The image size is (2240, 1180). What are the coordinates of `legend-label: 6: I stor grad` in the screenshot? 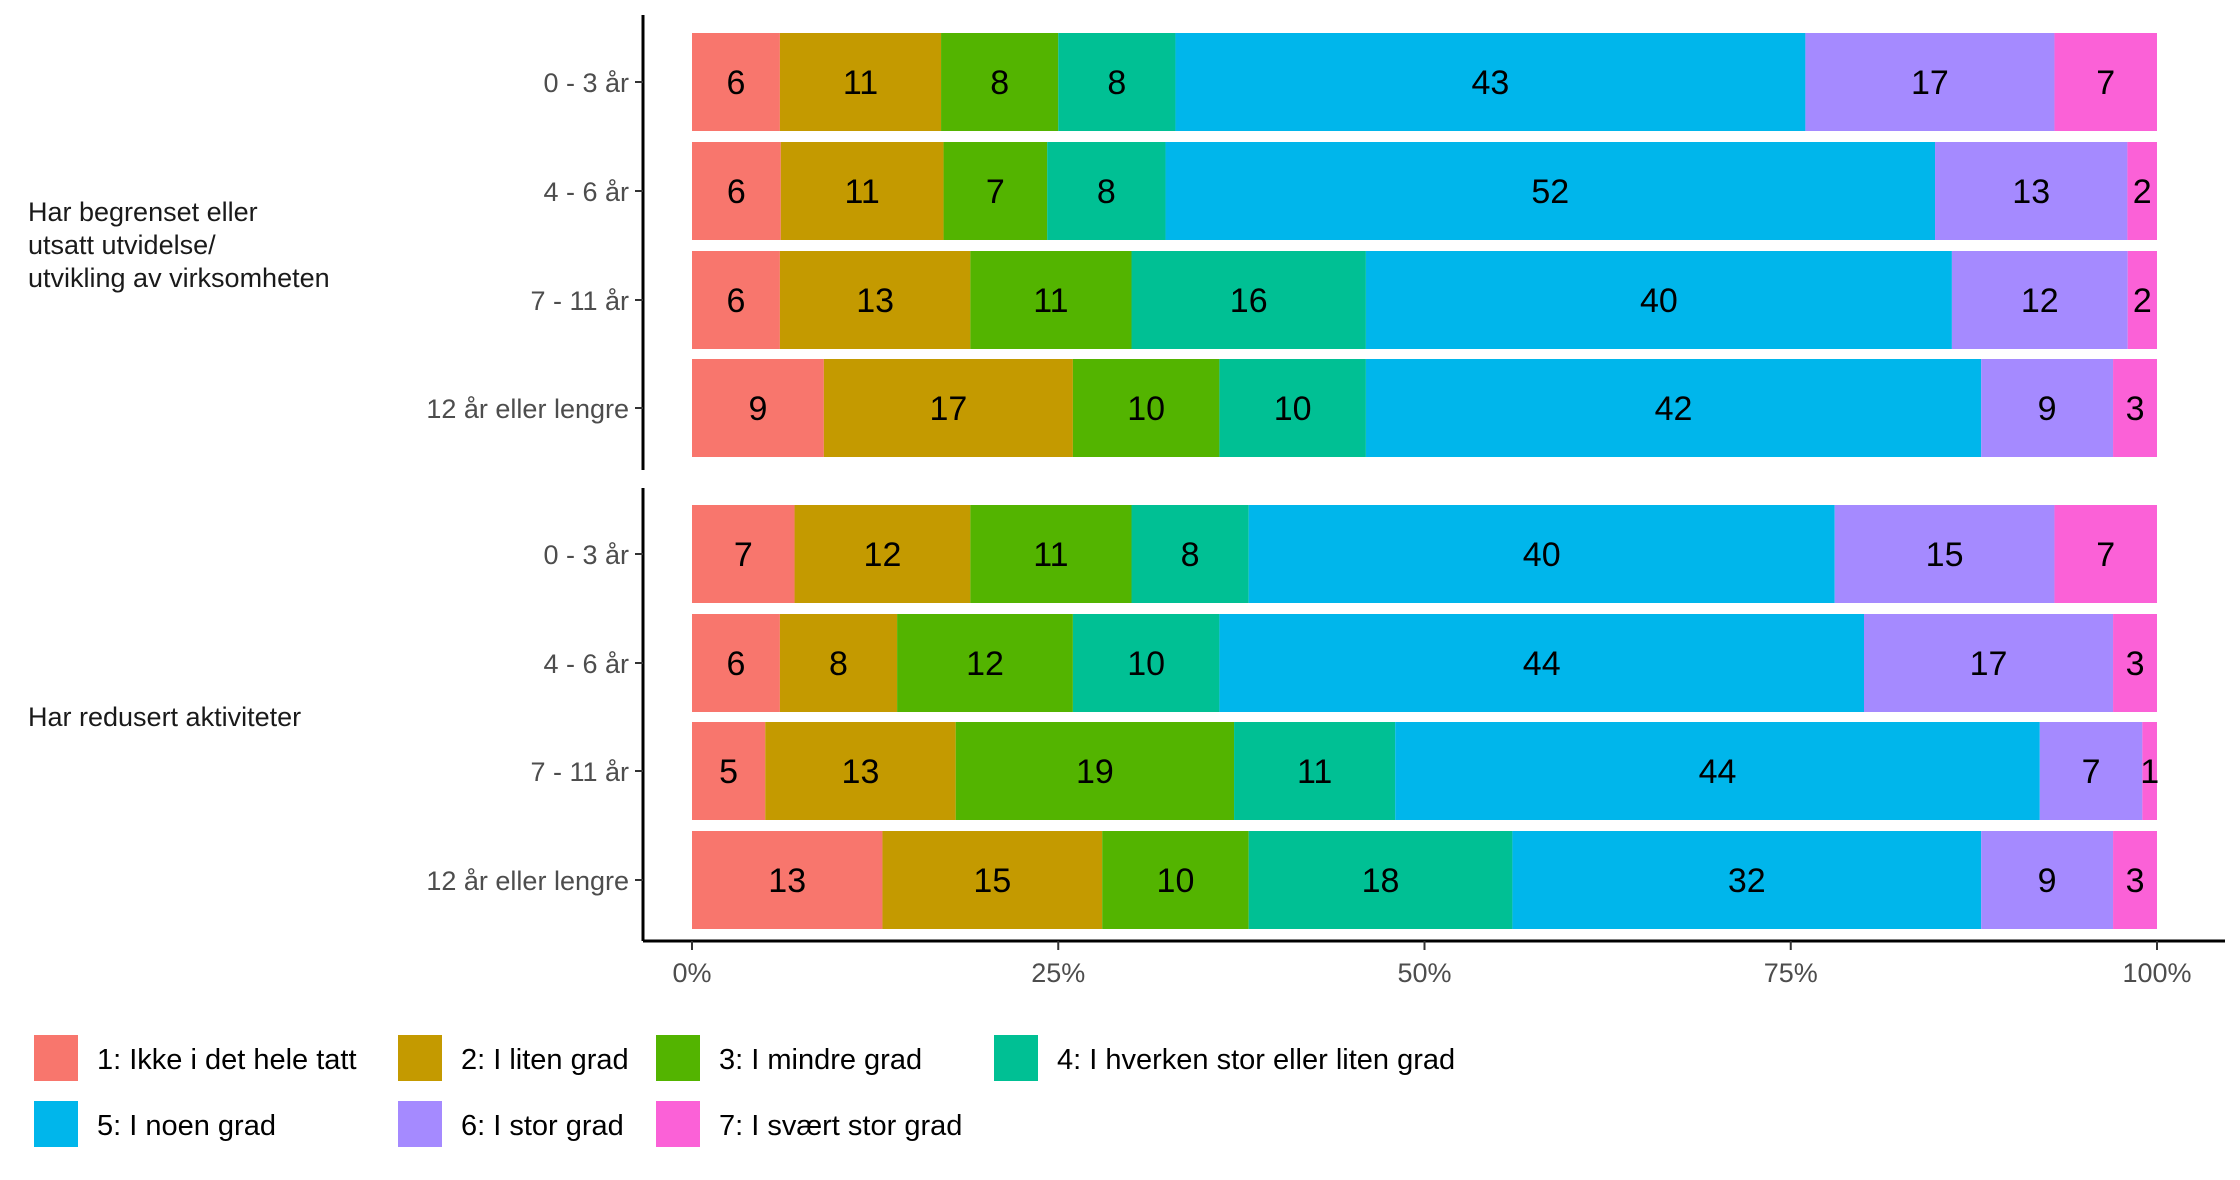 It's located at (542, 1126).